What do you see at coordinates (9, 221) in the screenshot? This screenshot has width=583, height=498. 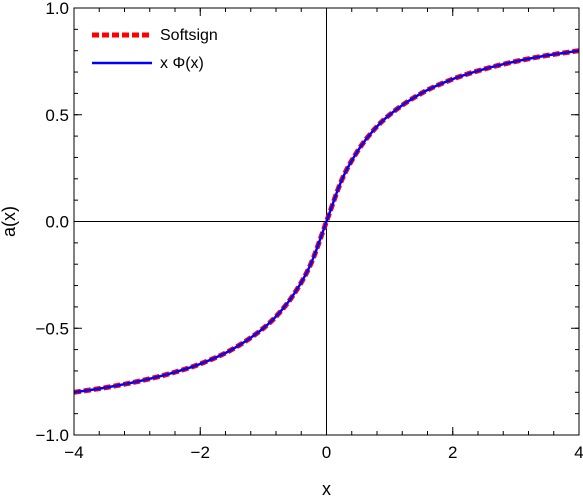 I see `y-axis-label: a(x)` at bounding box center [9, 221].